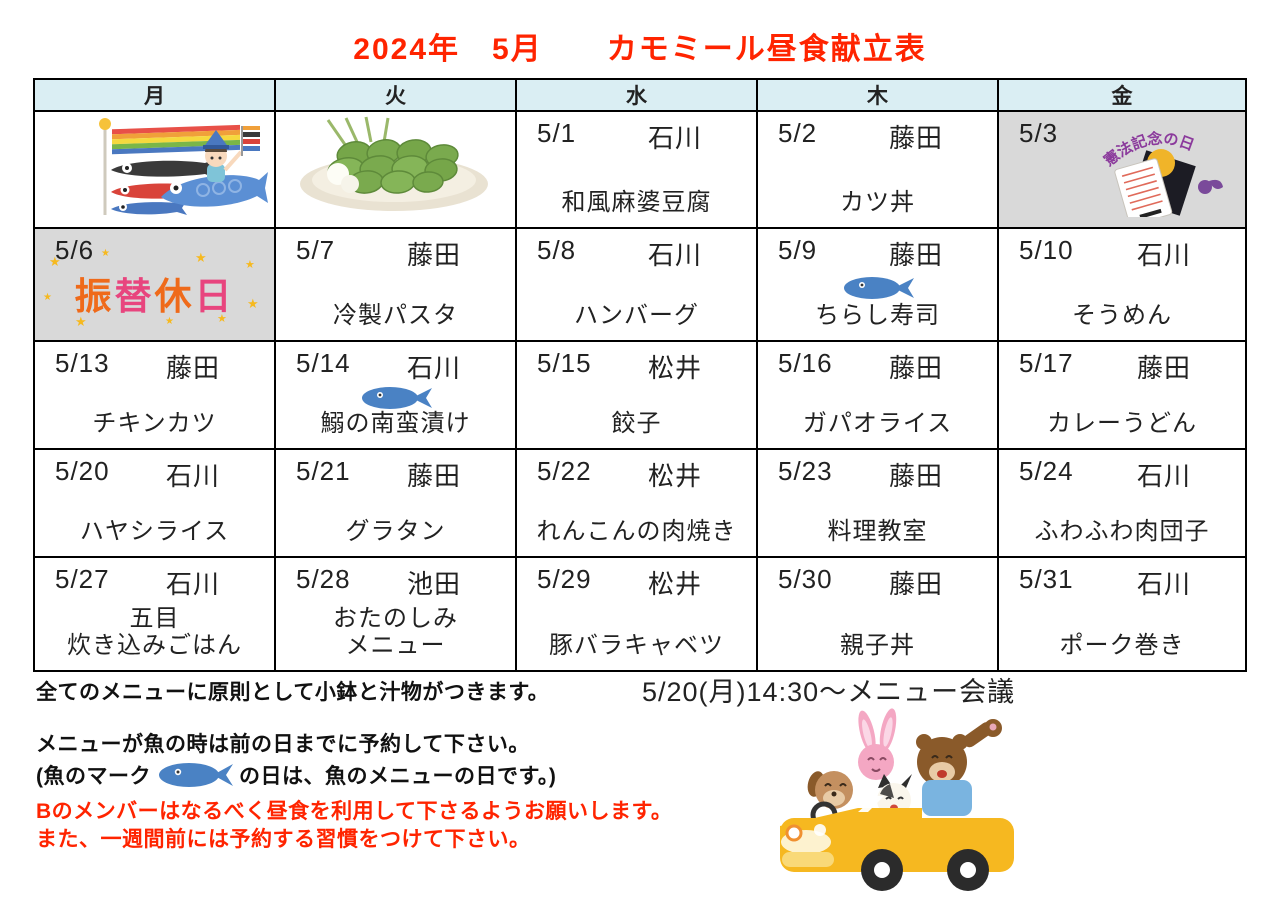 The height and width of the screenshot is (904, 1280). I want to click on cell-5-30: 5/30 藤田 親子丼, so click(877, 614).